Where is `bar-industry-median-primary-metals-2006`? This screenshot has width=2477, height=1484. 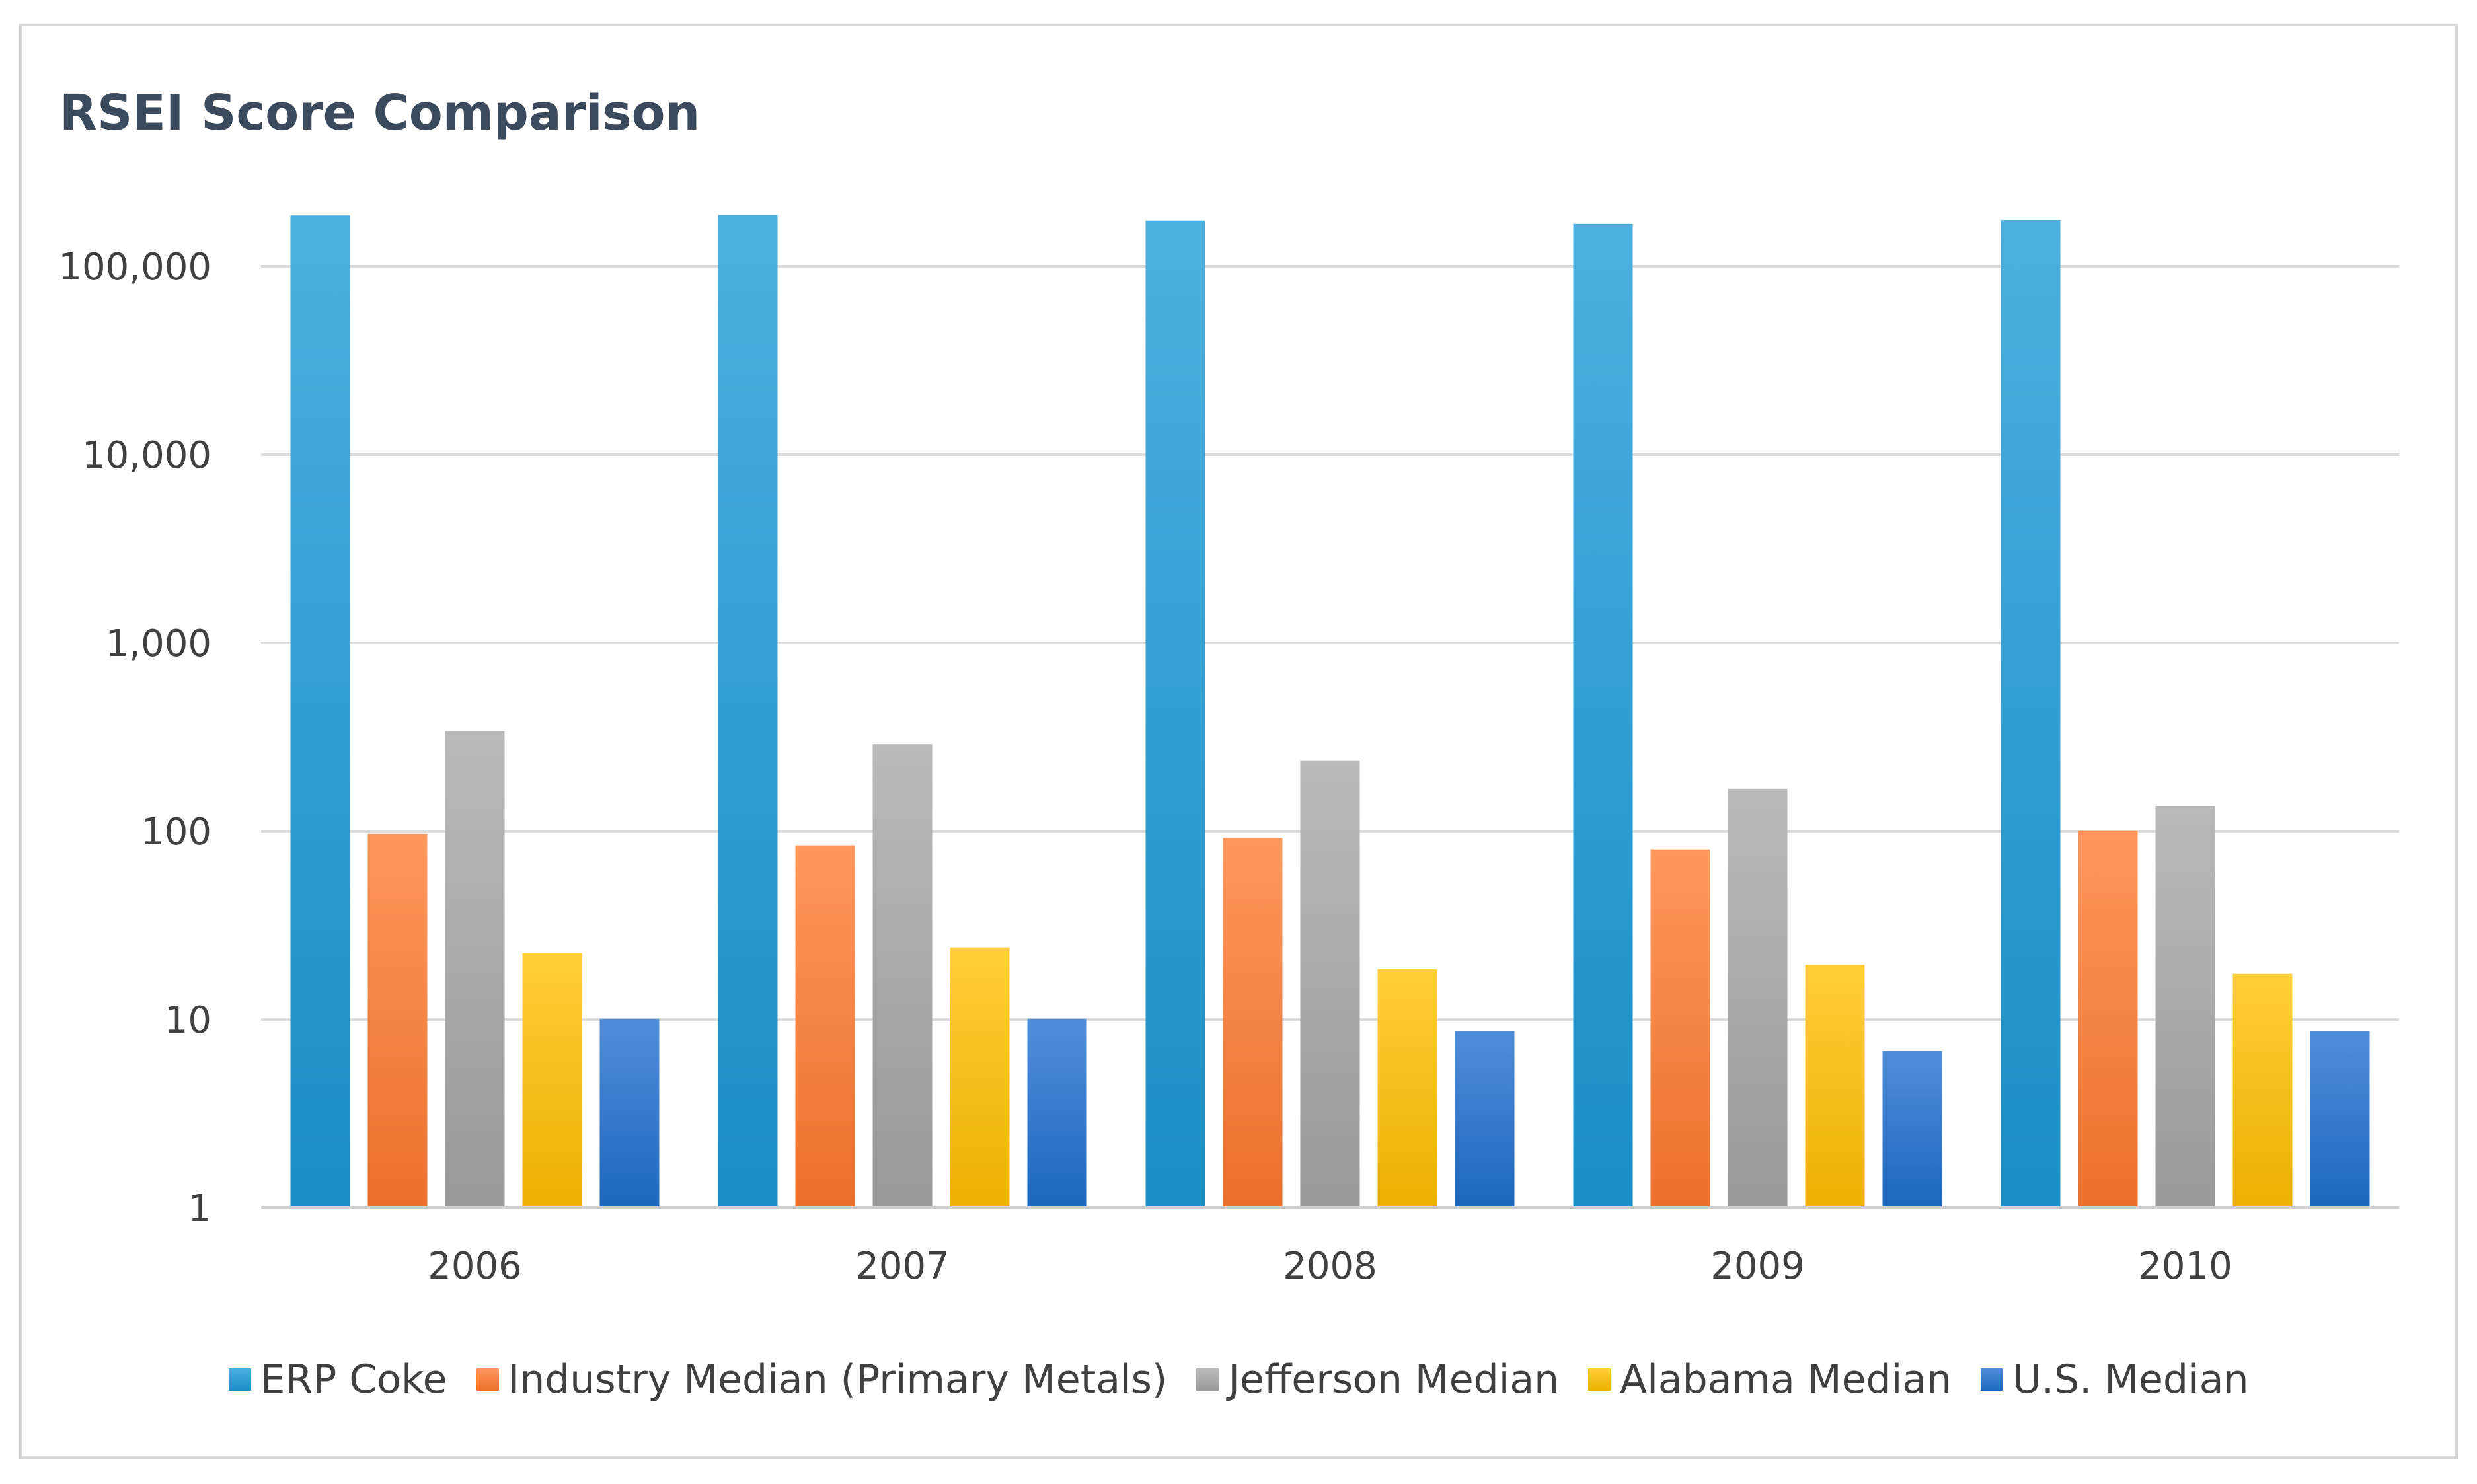
bar-industry-median-primary-metals-2006 is located at coordinates (397, 1020).